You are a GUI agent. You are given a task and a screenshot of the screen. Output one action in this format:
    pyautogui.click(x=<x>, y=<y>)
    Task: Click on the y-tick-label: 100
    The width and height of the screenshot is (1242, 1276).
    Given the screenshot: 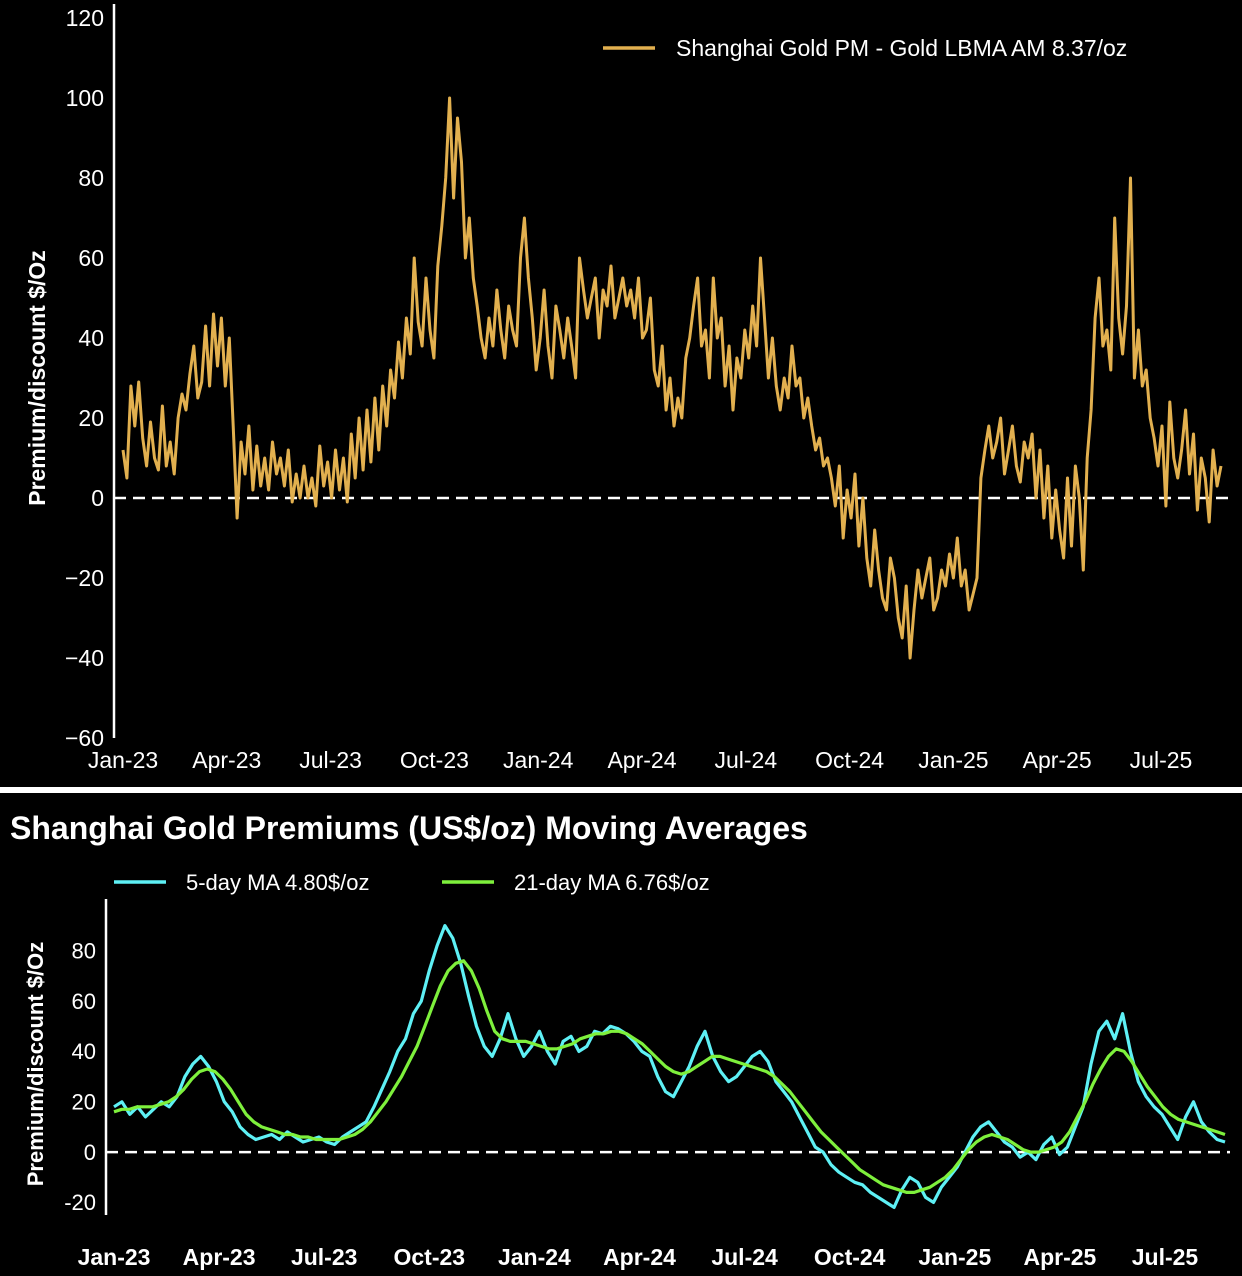 What is the action you would take?
    pyautogui.click(x=85, y=98)
    